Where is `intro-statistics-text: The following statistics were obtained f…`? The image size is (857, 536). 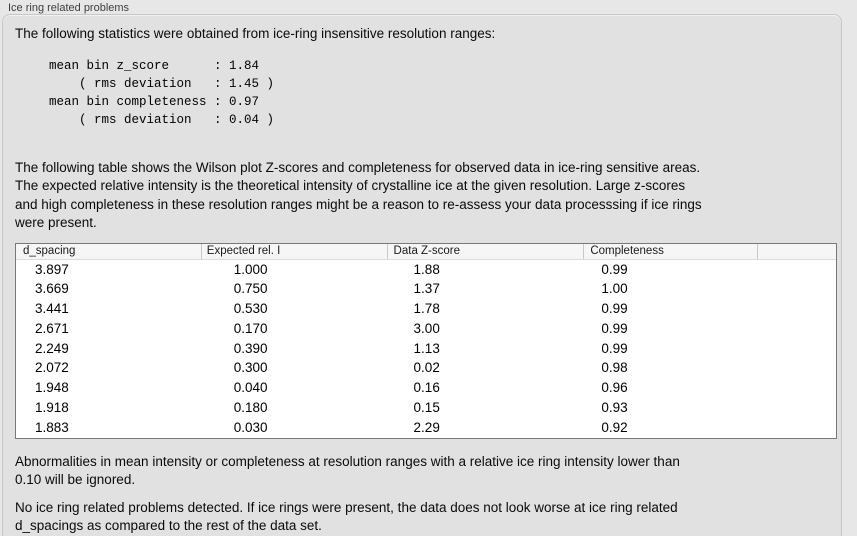
intro-statistics-text: The following statistics were obtained f… is located at coordinates (255, 33).